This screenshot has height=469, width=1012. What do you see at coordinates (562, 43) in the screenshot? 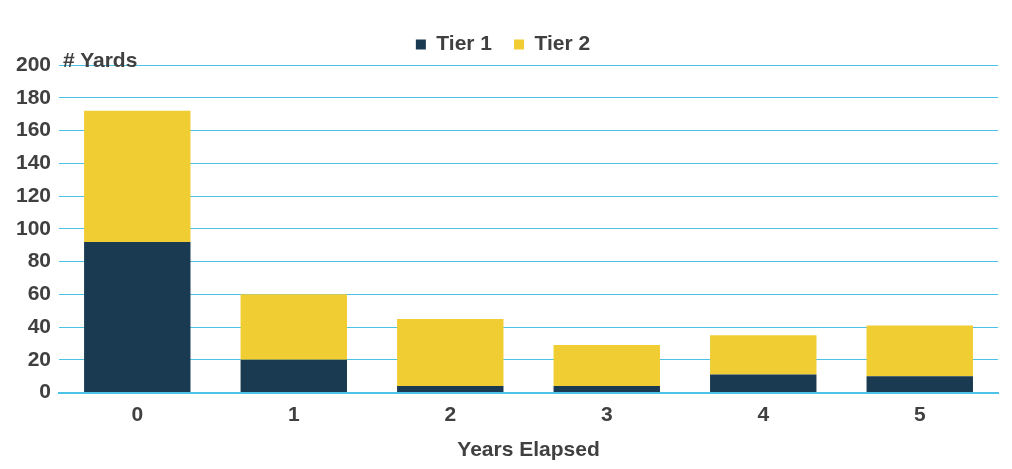
I see `legend-label: Tier 2` at bounding box center [562, 43].